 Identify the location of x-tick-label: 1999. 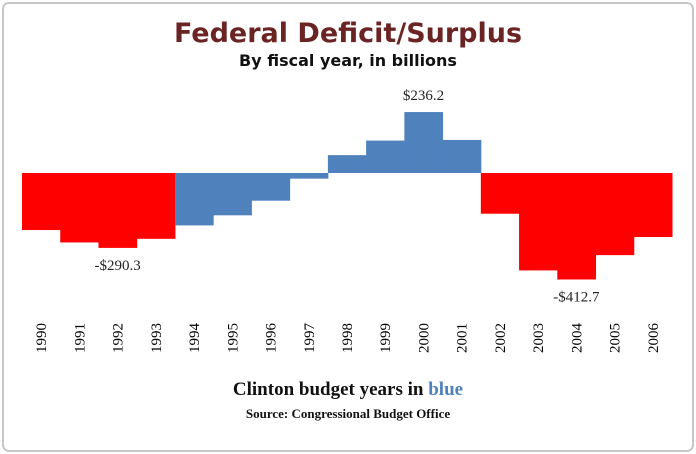
(386, 338).